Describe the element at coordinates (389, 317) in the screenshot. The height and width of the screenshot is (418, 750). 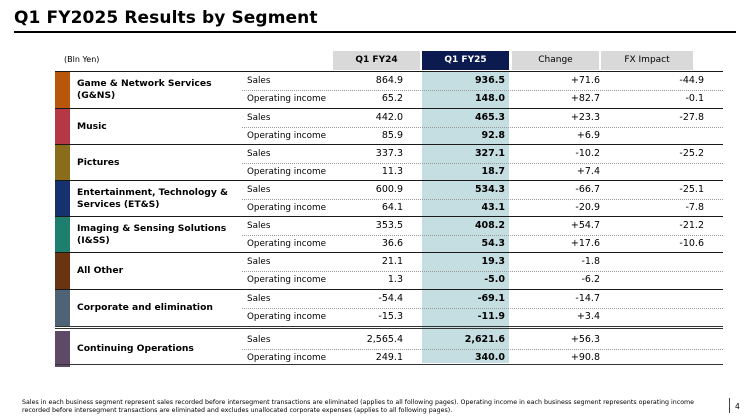
I see `operating-income-line: Operating income -15.3 -11.9 +3.4` at that location.